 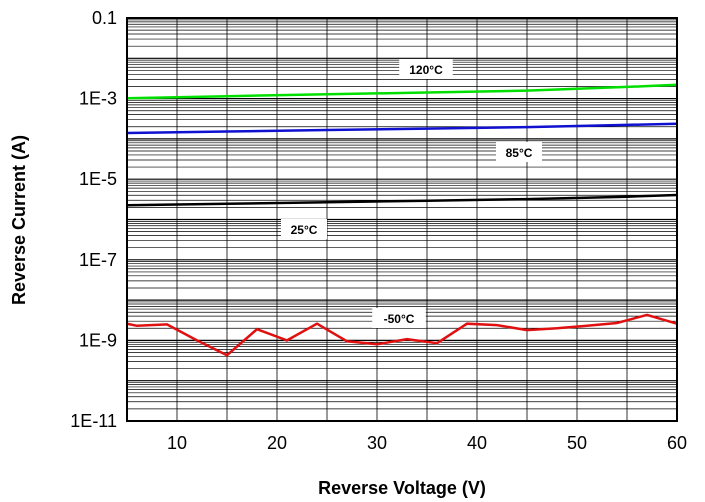 I want to click on x-tick-label: 50, so click(x=577, y=443).